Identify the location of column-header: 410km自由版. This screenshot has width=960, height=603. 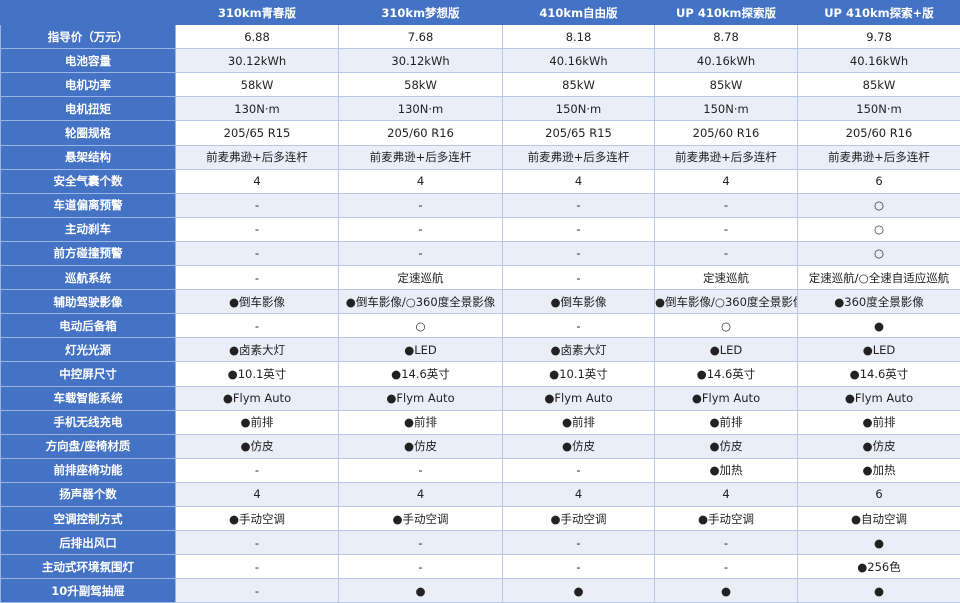
(578, 13).